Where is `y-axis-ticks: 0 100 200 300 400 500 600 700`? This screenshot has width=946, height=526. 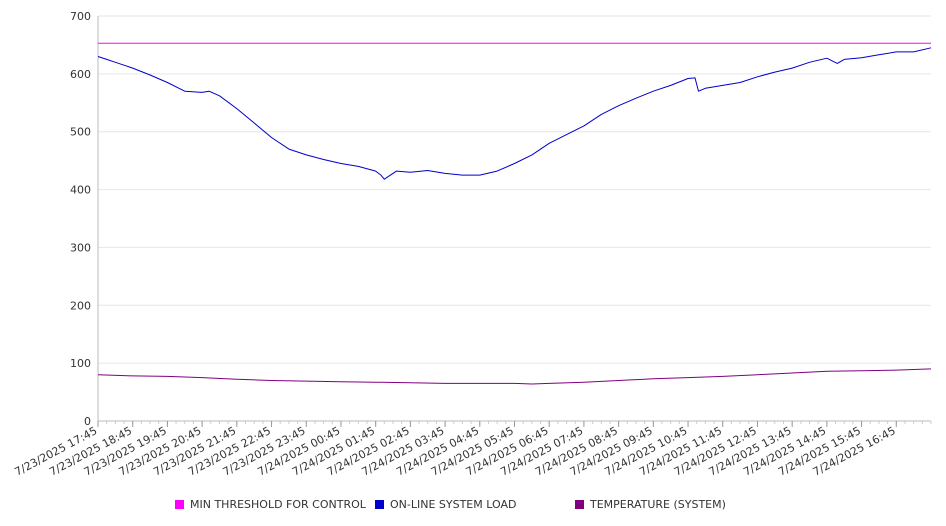 y-axis-ticks: 0 100 200 300 400 500 600 700 is located at coordinates (80, 219).